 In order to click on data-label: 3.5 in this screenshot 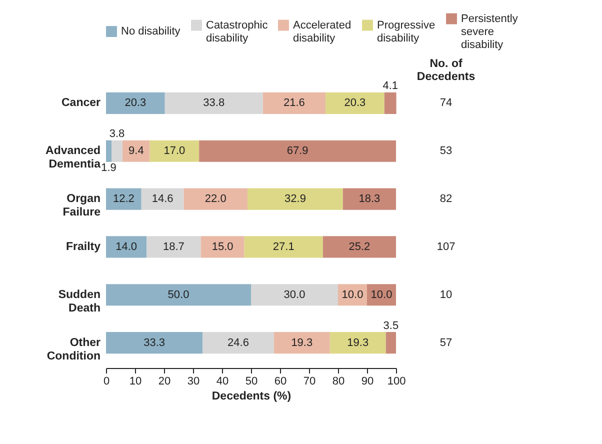, I will do `click(391, 326)`.